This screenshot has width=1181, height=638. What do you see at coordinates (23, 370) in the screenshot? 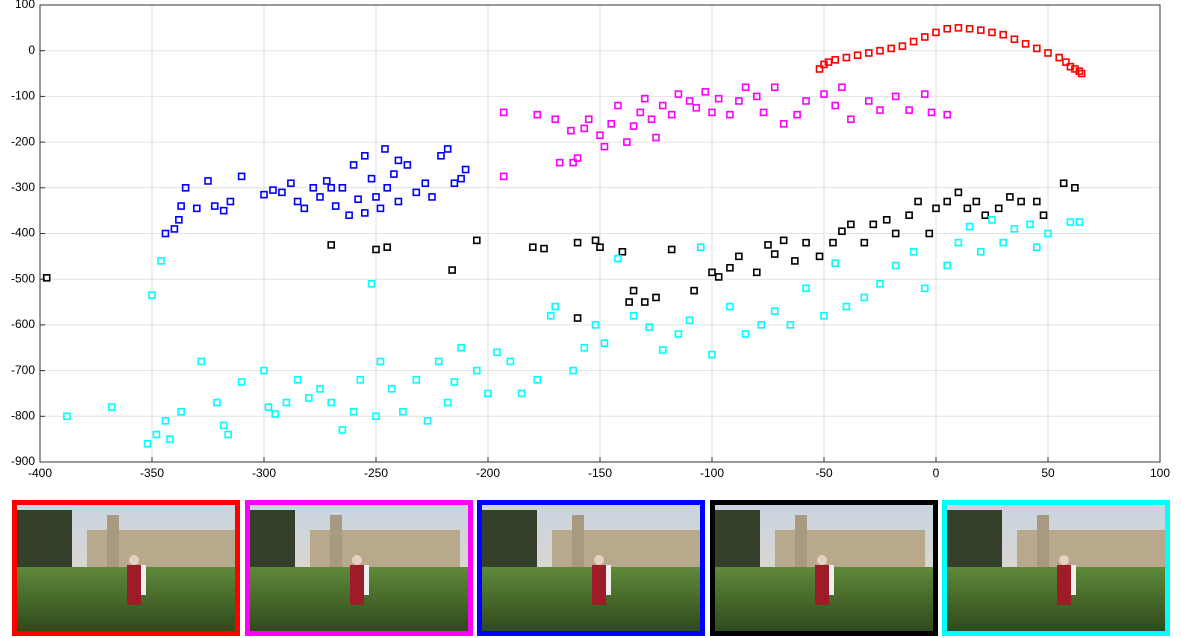
I see `y-tick-label: -700` at bounding box center [23, 370].